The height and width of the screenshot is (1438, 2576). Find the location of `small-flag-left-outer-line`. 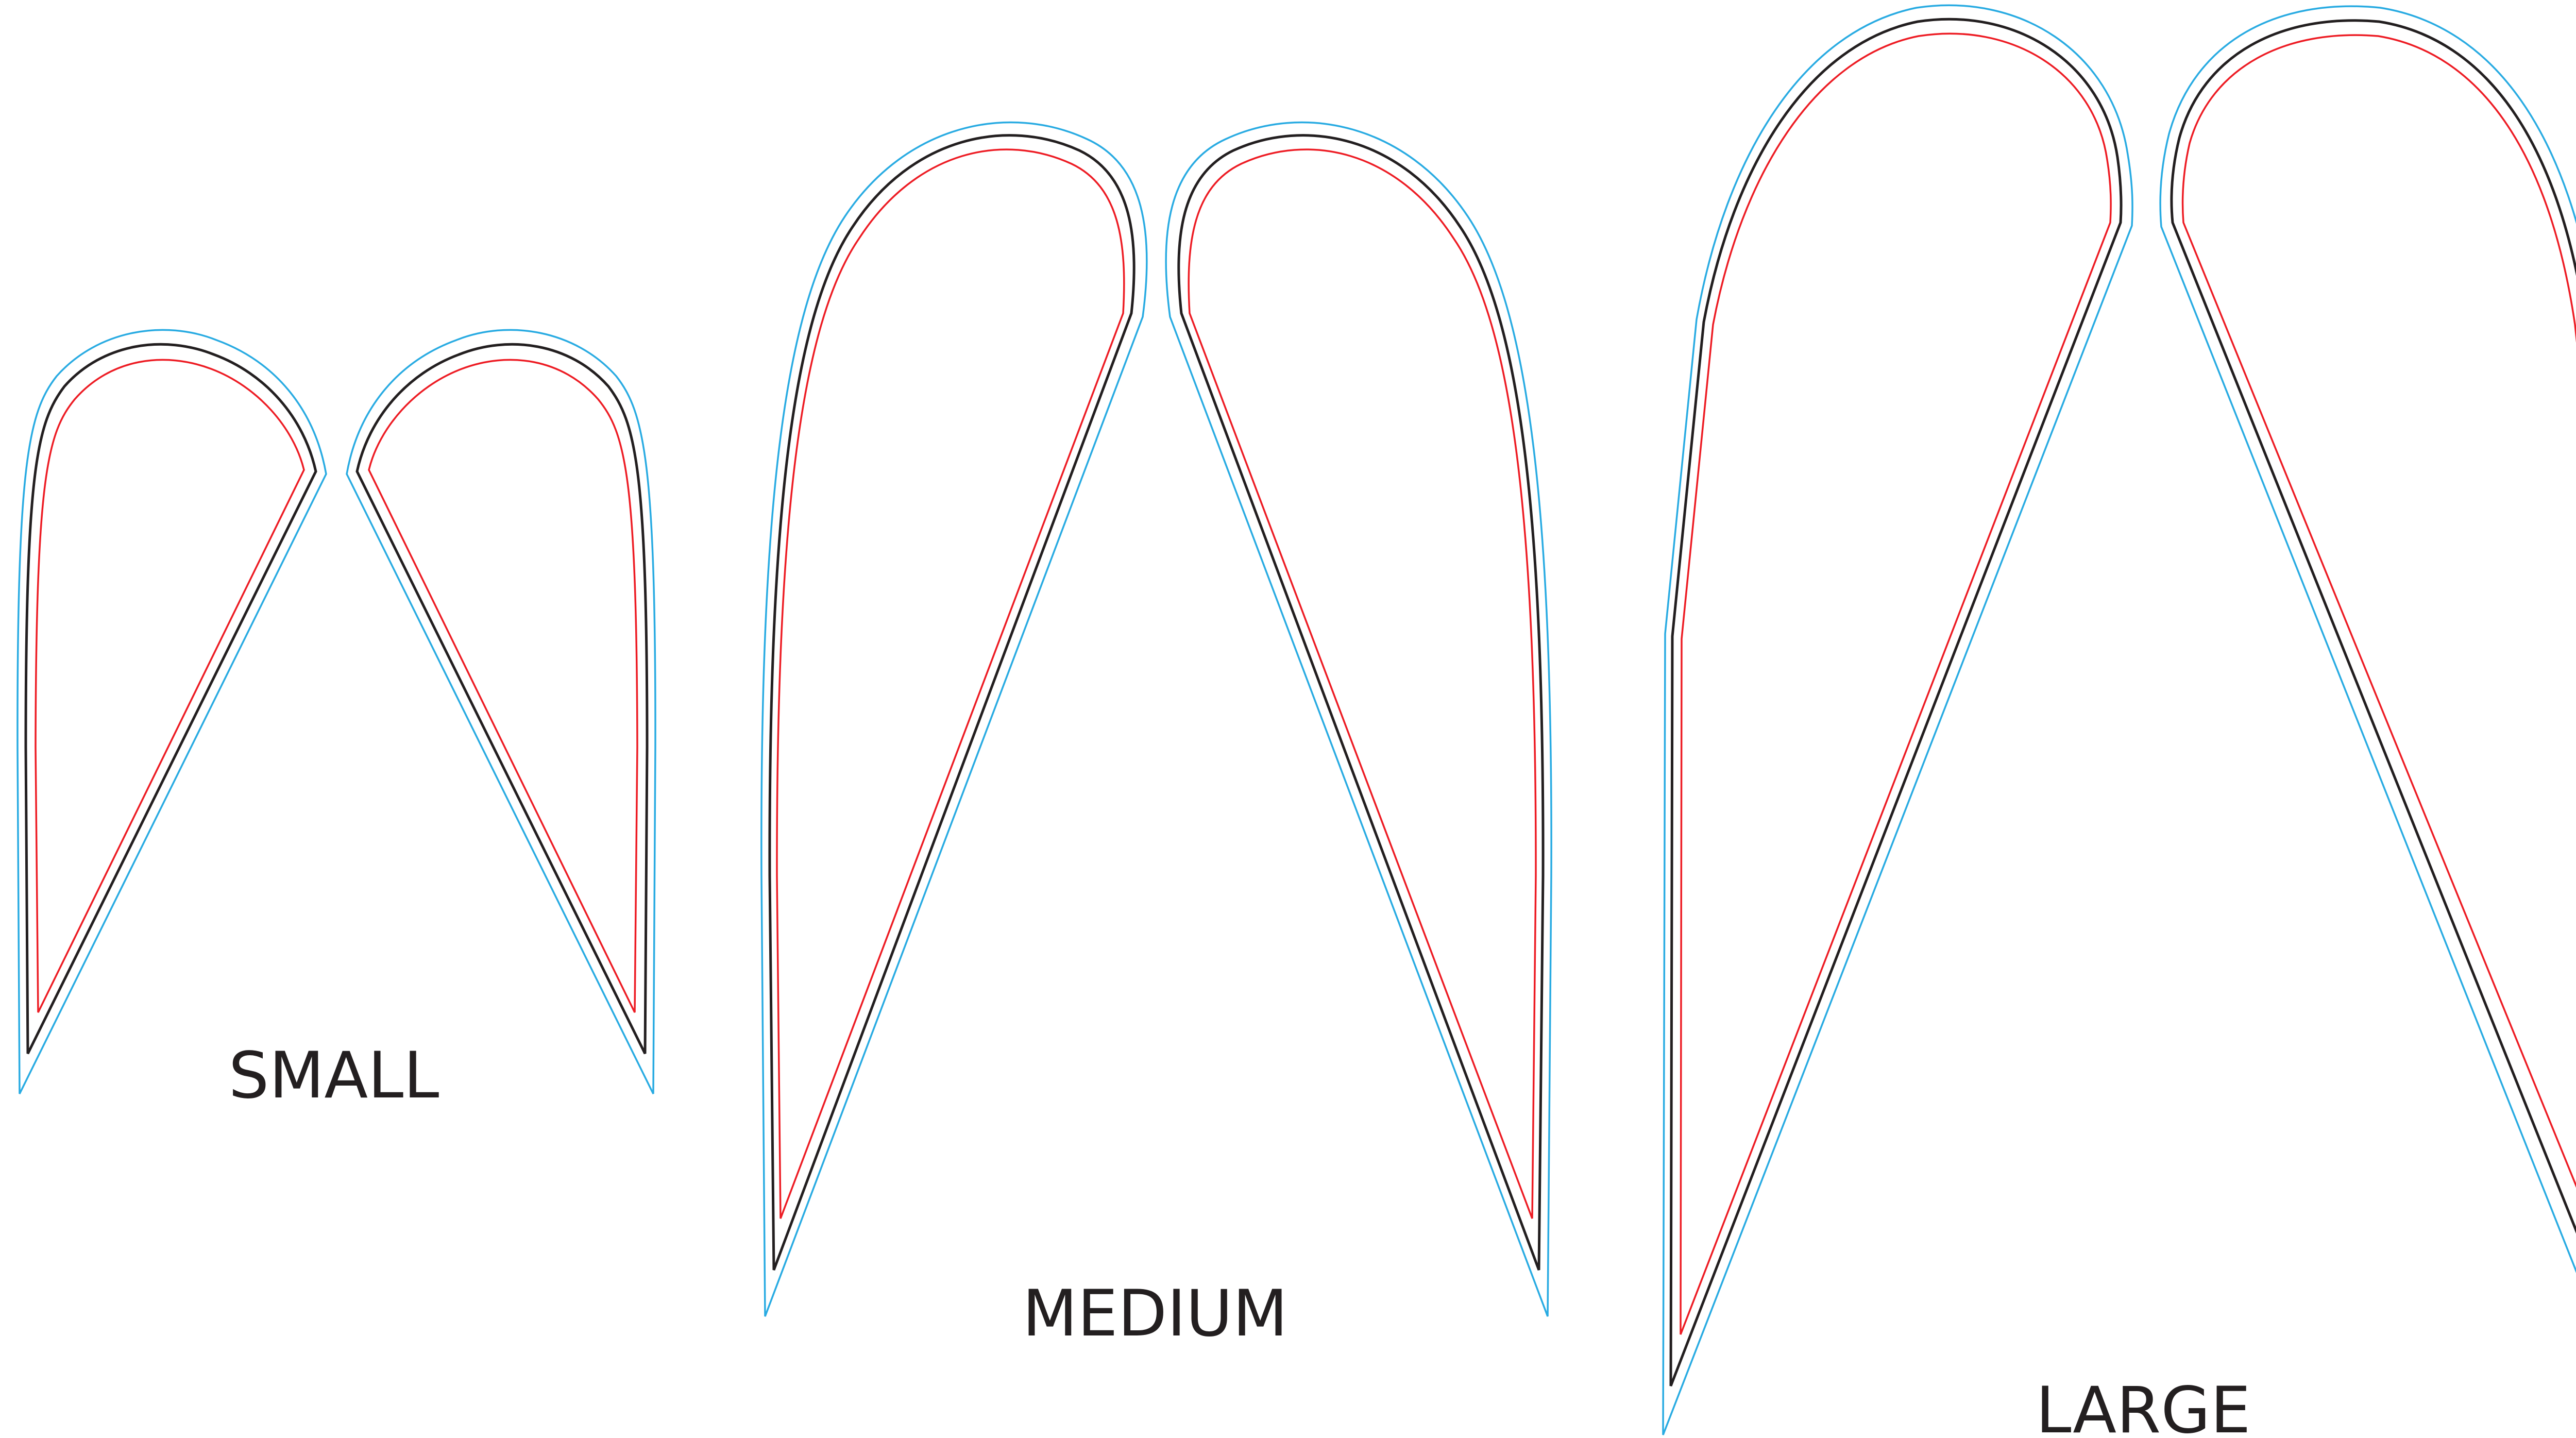

small-flag-left-outer-line is located at coordinates (171, 711).